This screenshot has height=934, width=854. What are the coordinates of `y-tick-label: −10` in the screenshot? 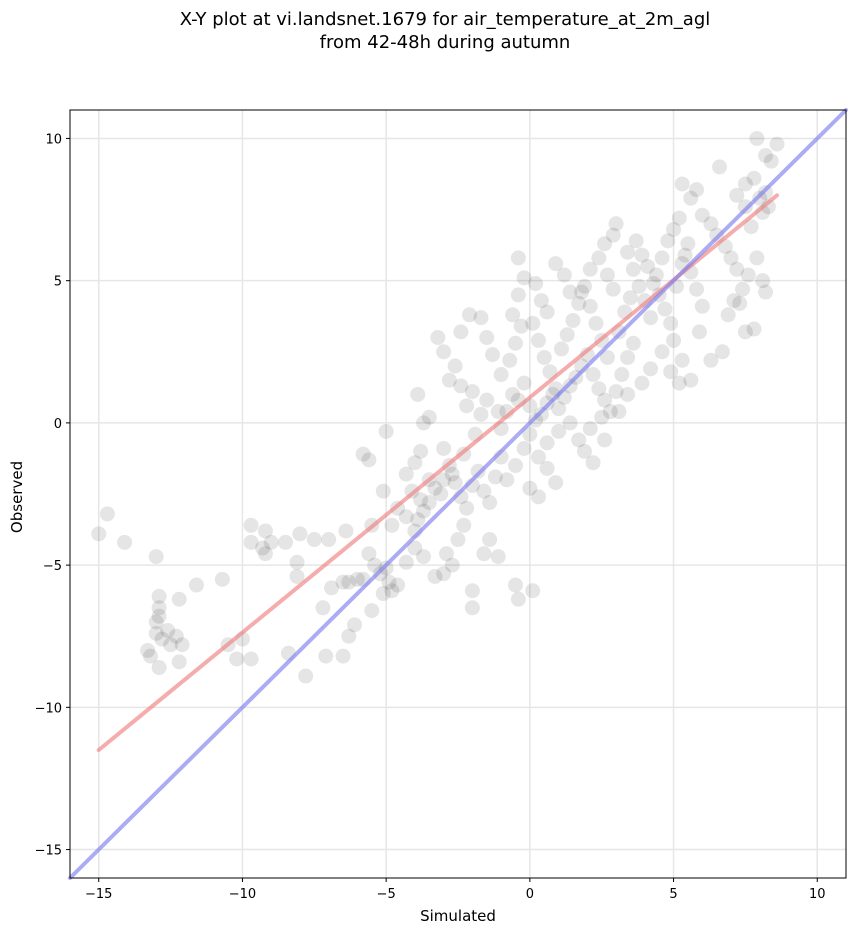 It's located at (48, 708).